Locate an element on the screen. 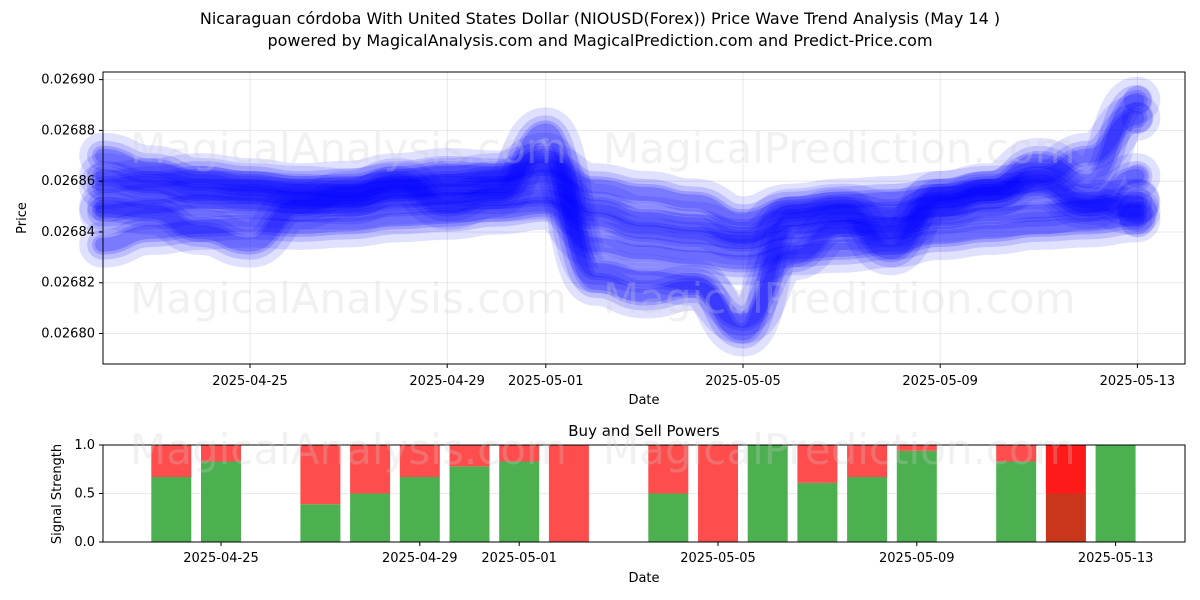 Image resolution: width=1200 pixels, height=600 pixels. y-tick-label: 1.0 is located at coordinates (84, 445).